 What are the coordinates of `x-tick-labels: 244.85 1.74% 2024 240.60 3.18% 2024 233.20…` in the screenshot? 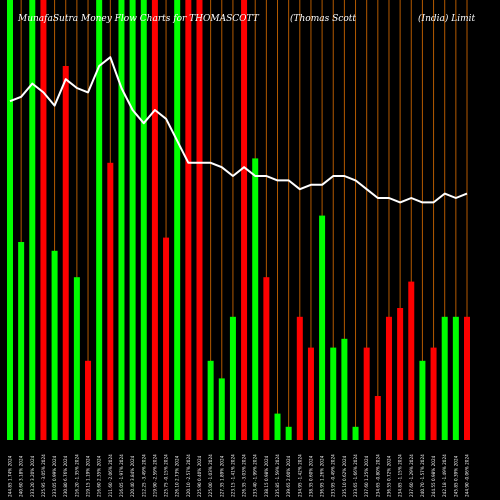 It's located at (239, 475).